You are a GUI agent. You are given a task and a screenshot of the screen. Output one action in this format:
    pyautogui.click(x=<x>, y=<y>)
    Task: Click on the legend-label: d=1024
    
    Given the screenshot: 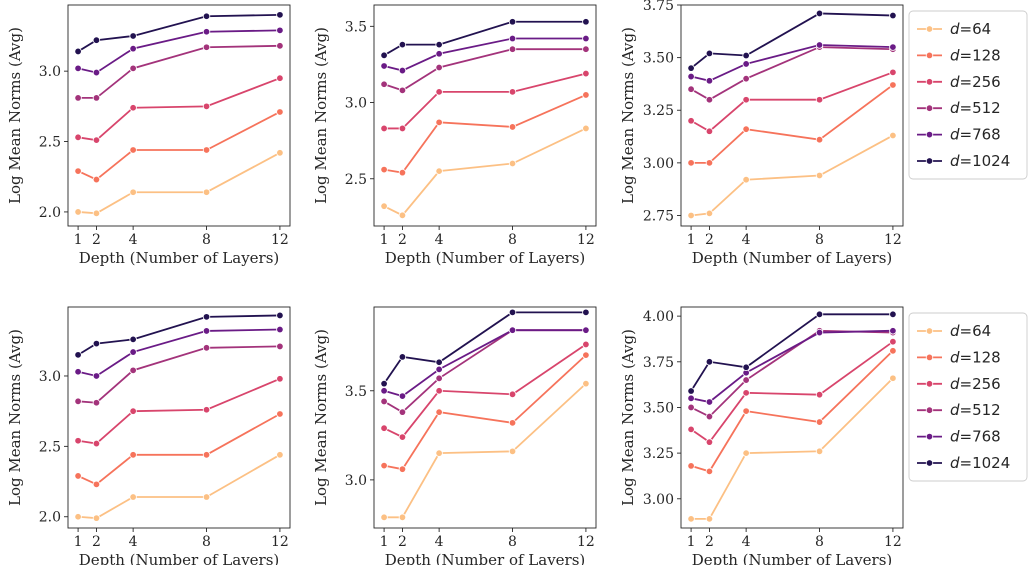 What is the action you would take?
    pyautogui.click(x=980, y=463)
    